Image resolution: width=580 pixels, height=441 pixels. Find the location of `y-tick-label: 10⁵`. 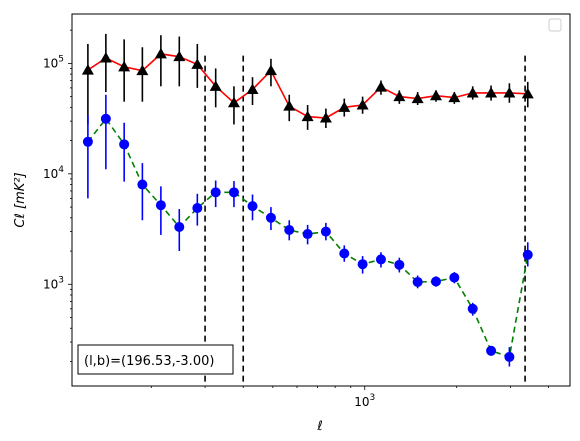

y-tick-label: 10⁵ is located at coordinates (53, 62).